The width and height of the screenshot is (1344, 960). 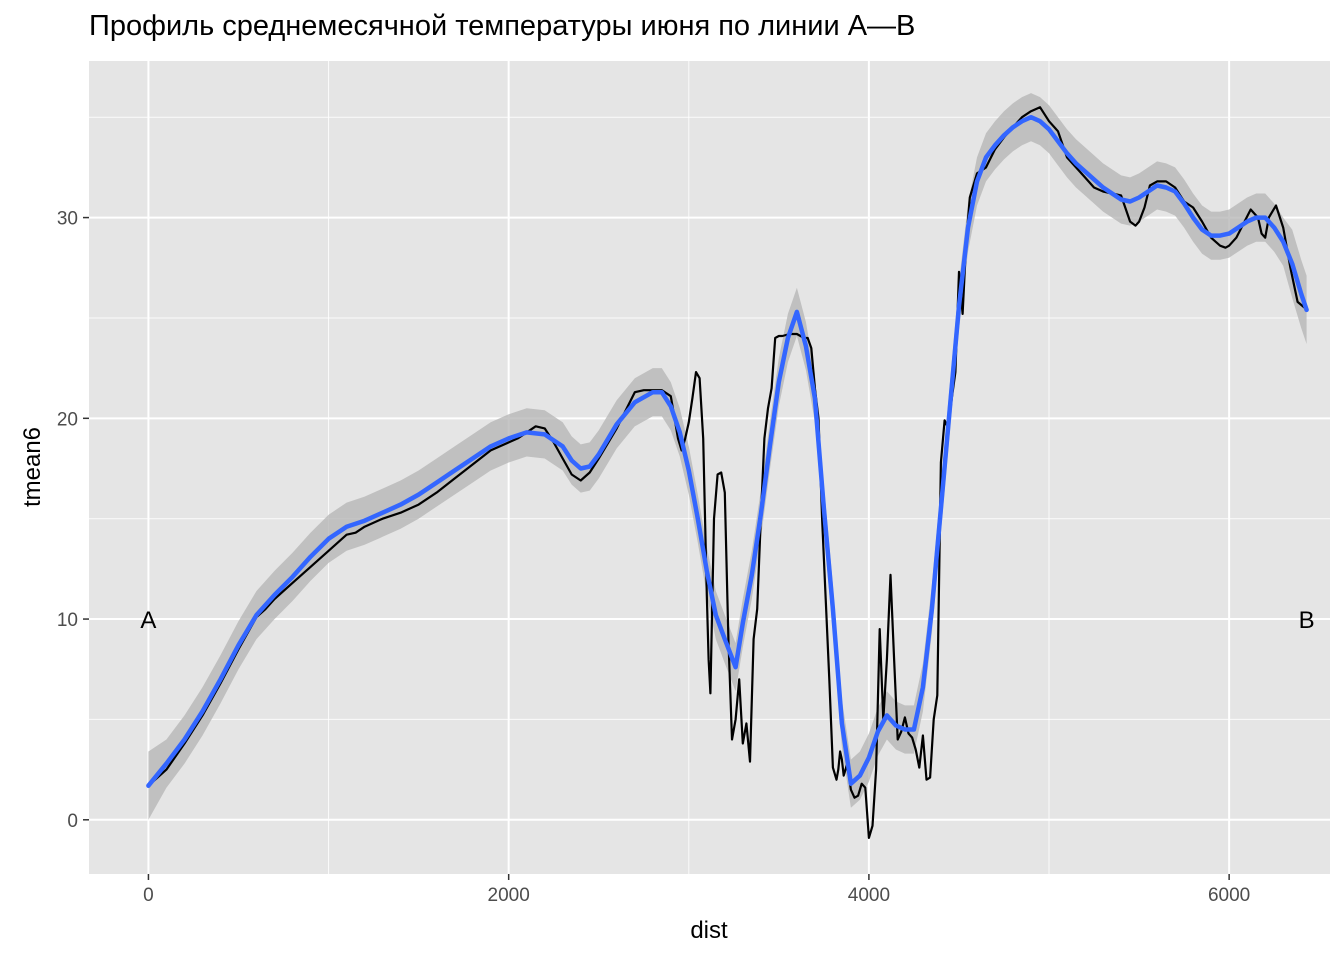 I want to click on x-tick-label: 0, so click(x=148, y=895).